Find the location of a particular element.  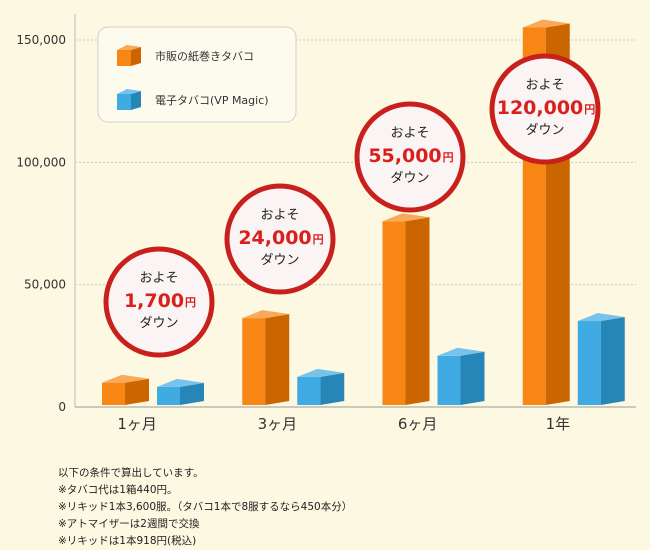

note-line: ※タバコ代は1箱440円。 is located at coordinates (118, 490).